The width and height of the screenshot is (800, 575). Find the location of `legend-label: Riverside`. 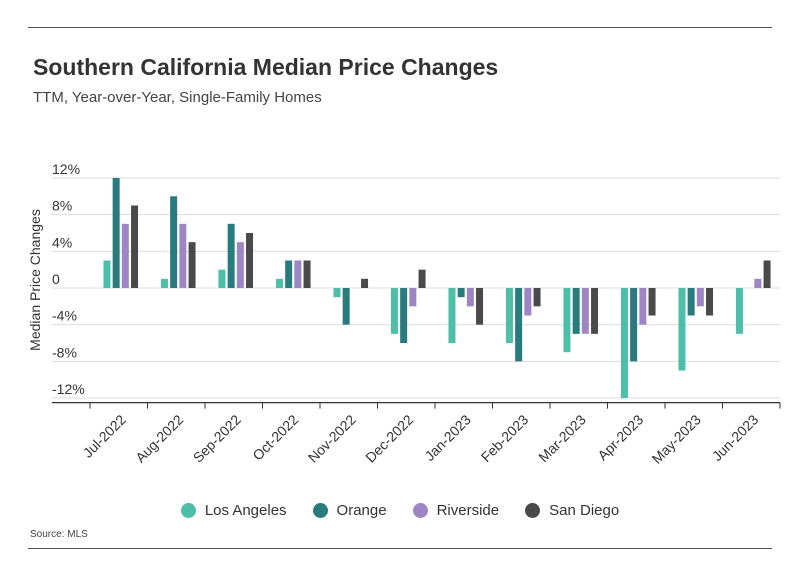

legend-label: Riverside is located at coordinates (468, 510).